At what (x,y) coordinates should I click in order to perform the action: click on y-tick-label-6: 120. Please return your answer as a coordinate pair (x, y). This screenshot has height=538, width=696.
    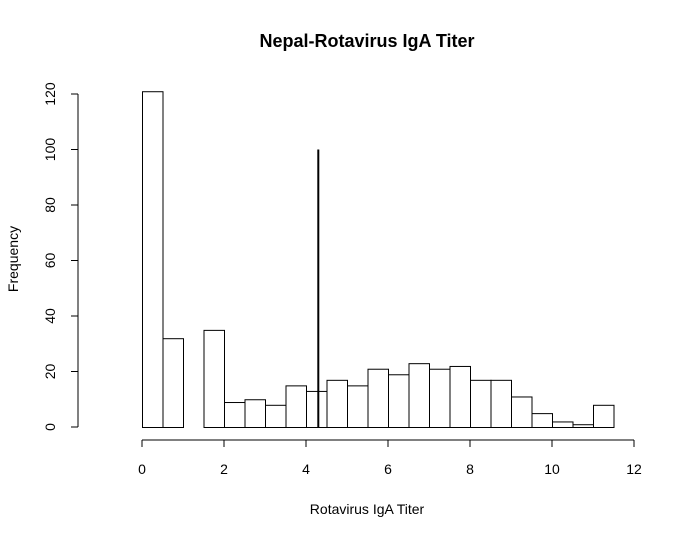
    Looking at the image, I should click on (50, 94).